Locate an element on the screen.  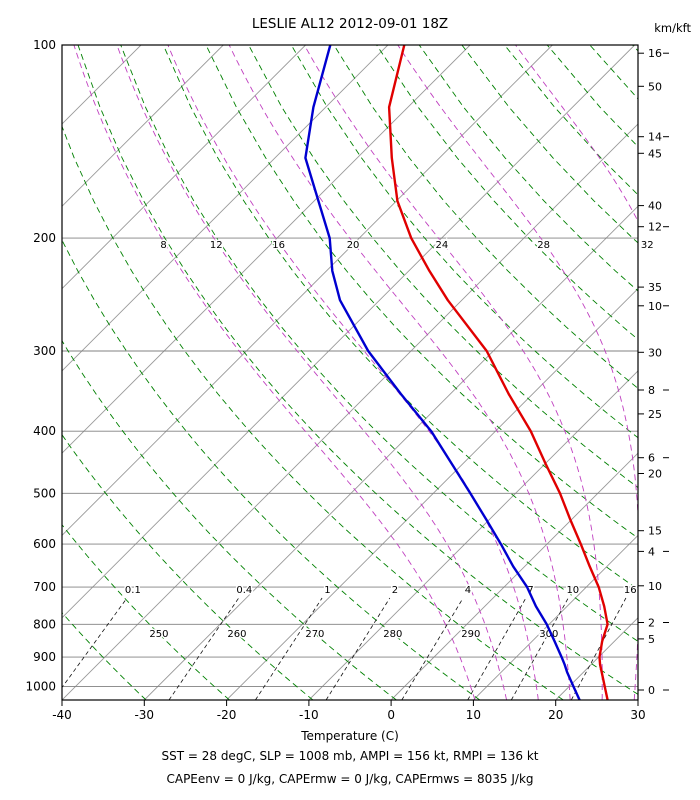
temp-tick-label: -20 is located at coordinates (227, 715).